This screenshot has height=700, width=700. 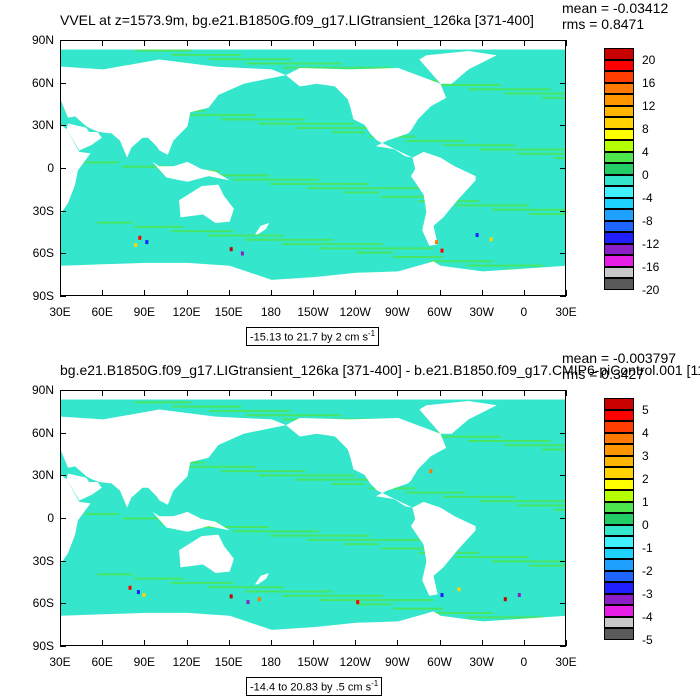 What do you see at coordinates (649, 105) in the screenshot?
I see `colorbar-label: 12` at bounding box center [649, 105].